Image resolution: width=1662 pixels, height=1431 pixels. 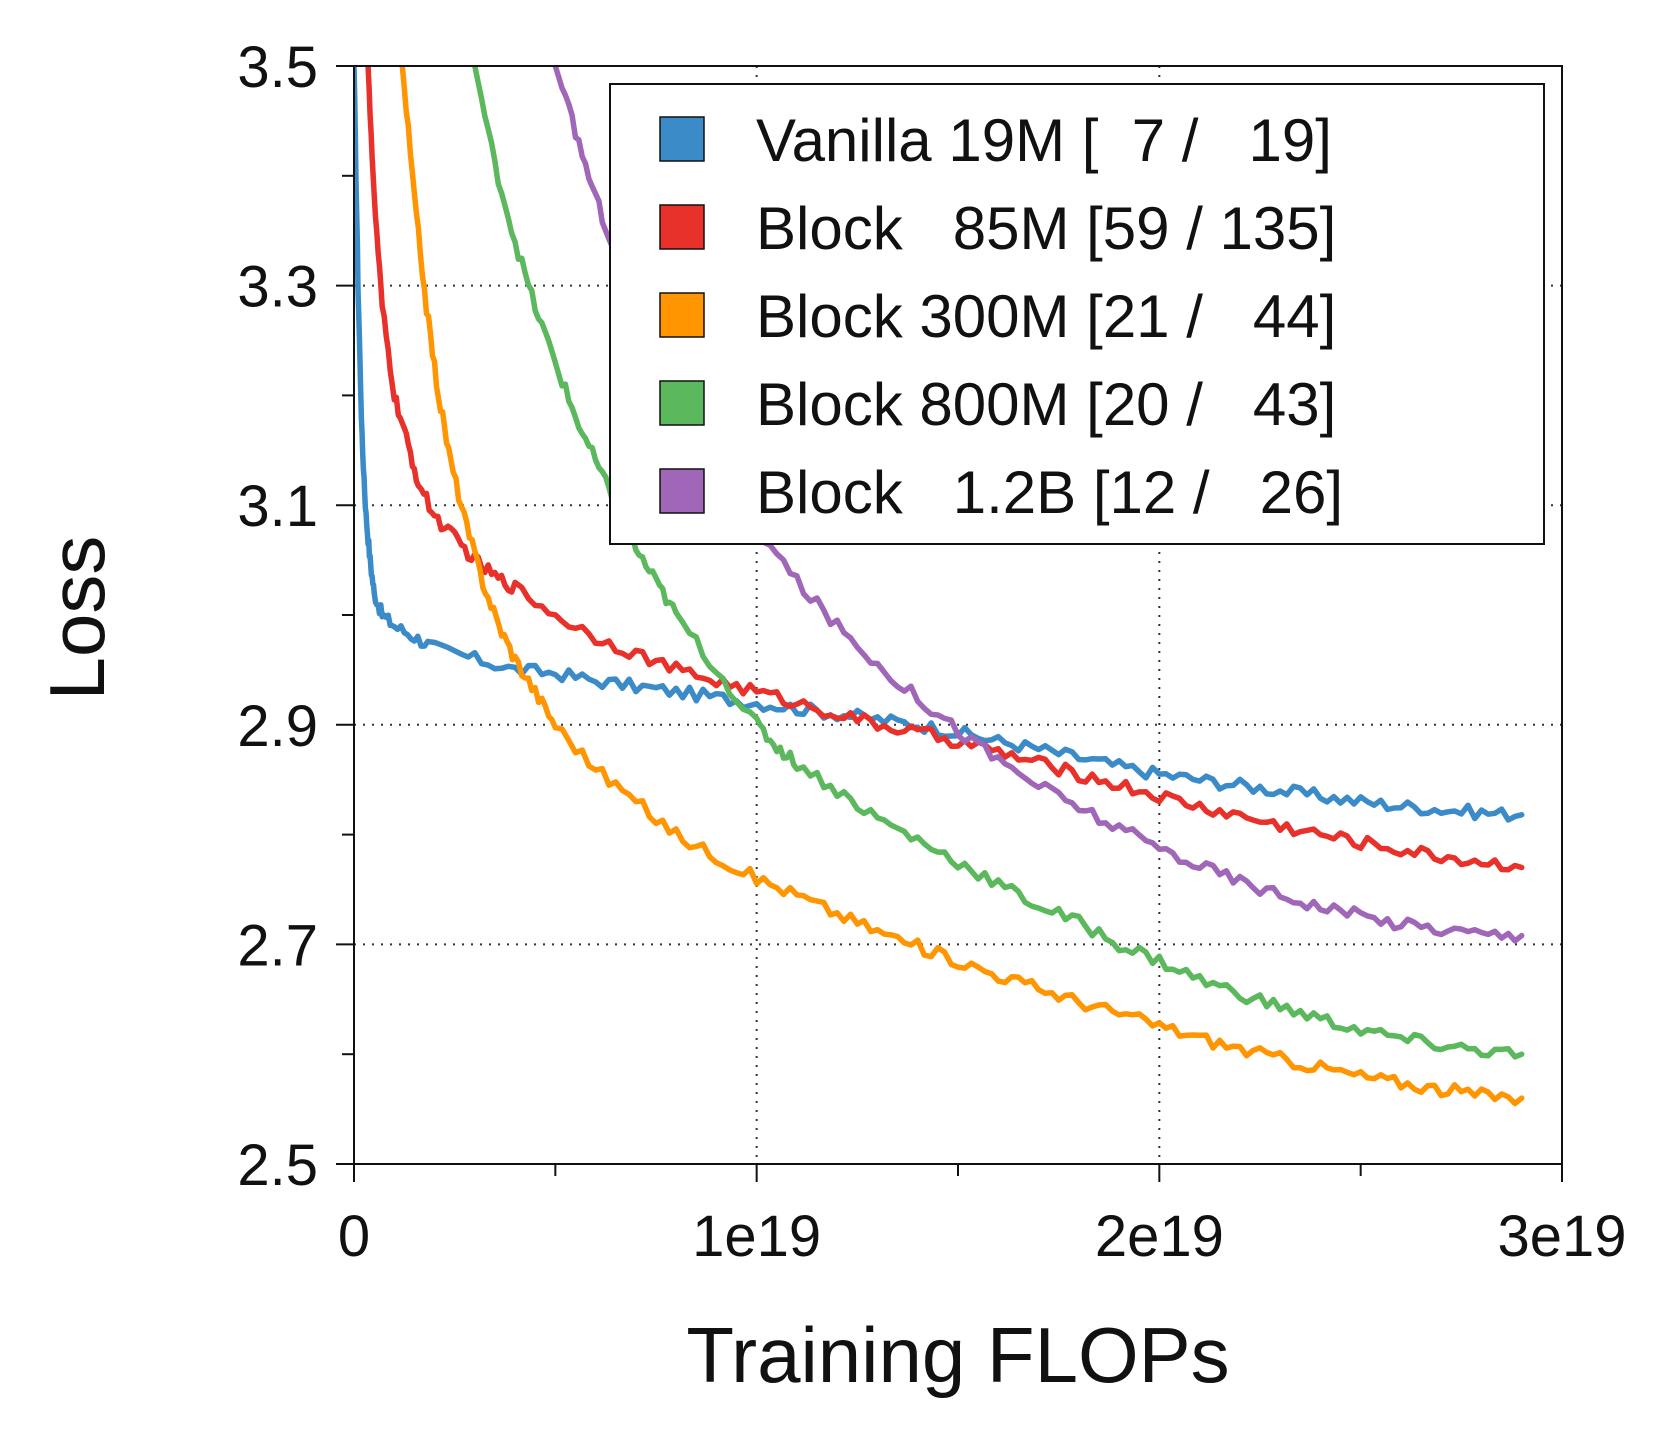 What do you see at coordinates (77, 618) in the screenshot?
I see `y-axis-title: Loss` at bounding box center [77, 618].